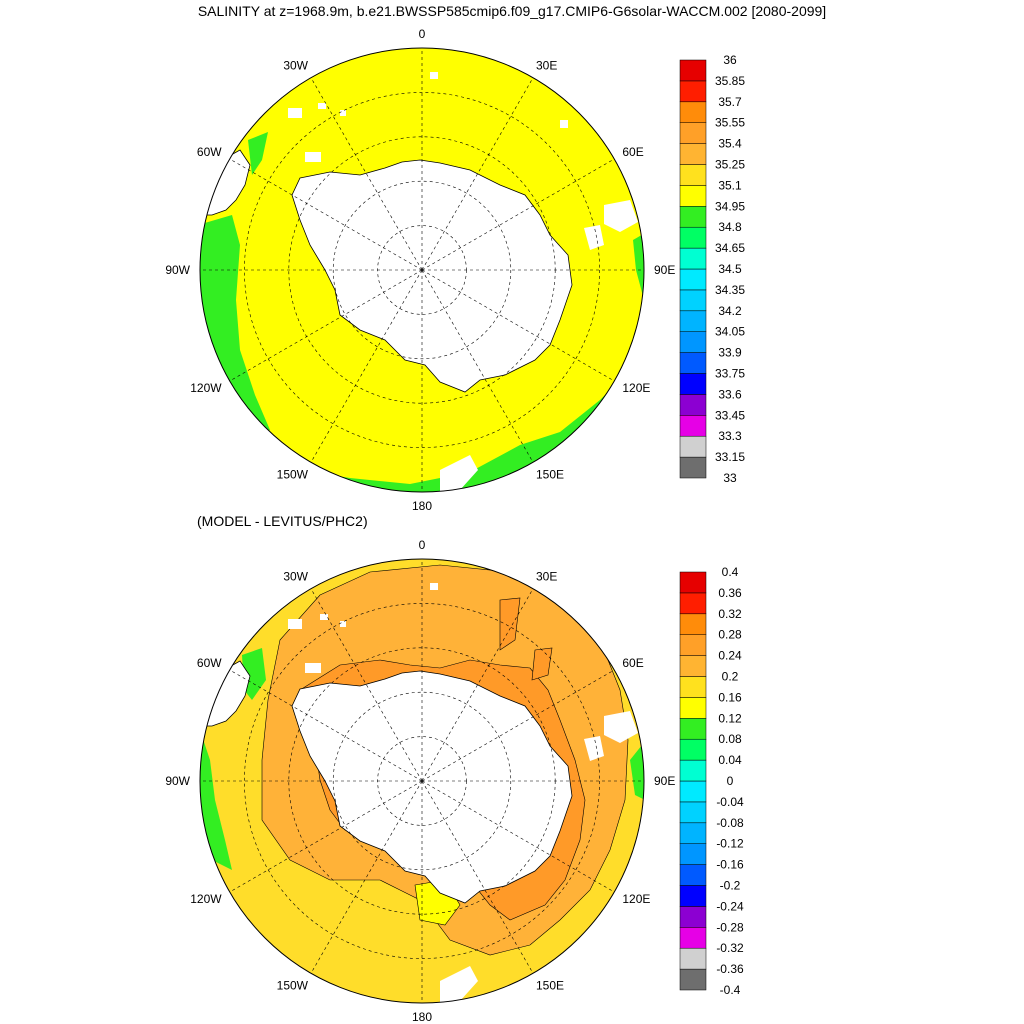 This screenshot has height=1024, width=1024. I want to click on difference-colorbar-label: -0.24, so click(730, 906).